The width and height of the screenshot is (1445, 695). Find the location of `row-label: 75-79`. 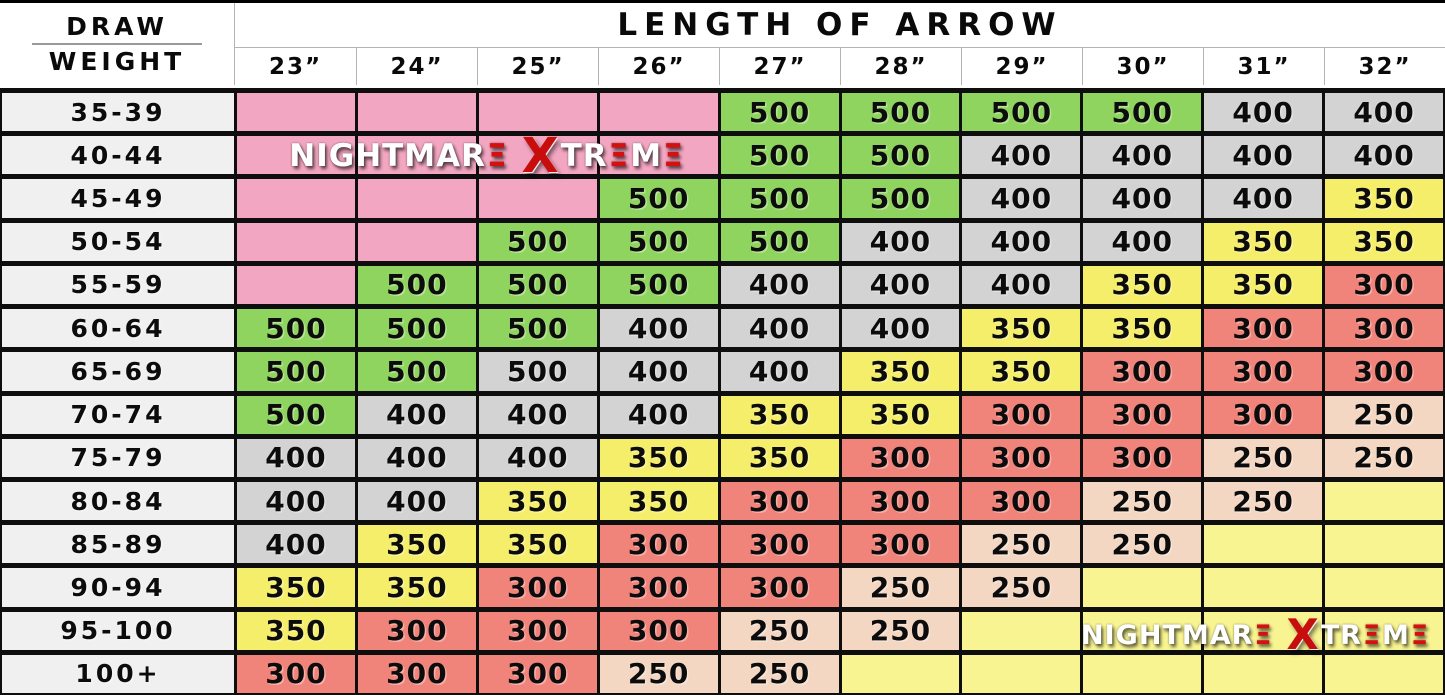

row-label: 75-79 is located at coordinates (118, 457).